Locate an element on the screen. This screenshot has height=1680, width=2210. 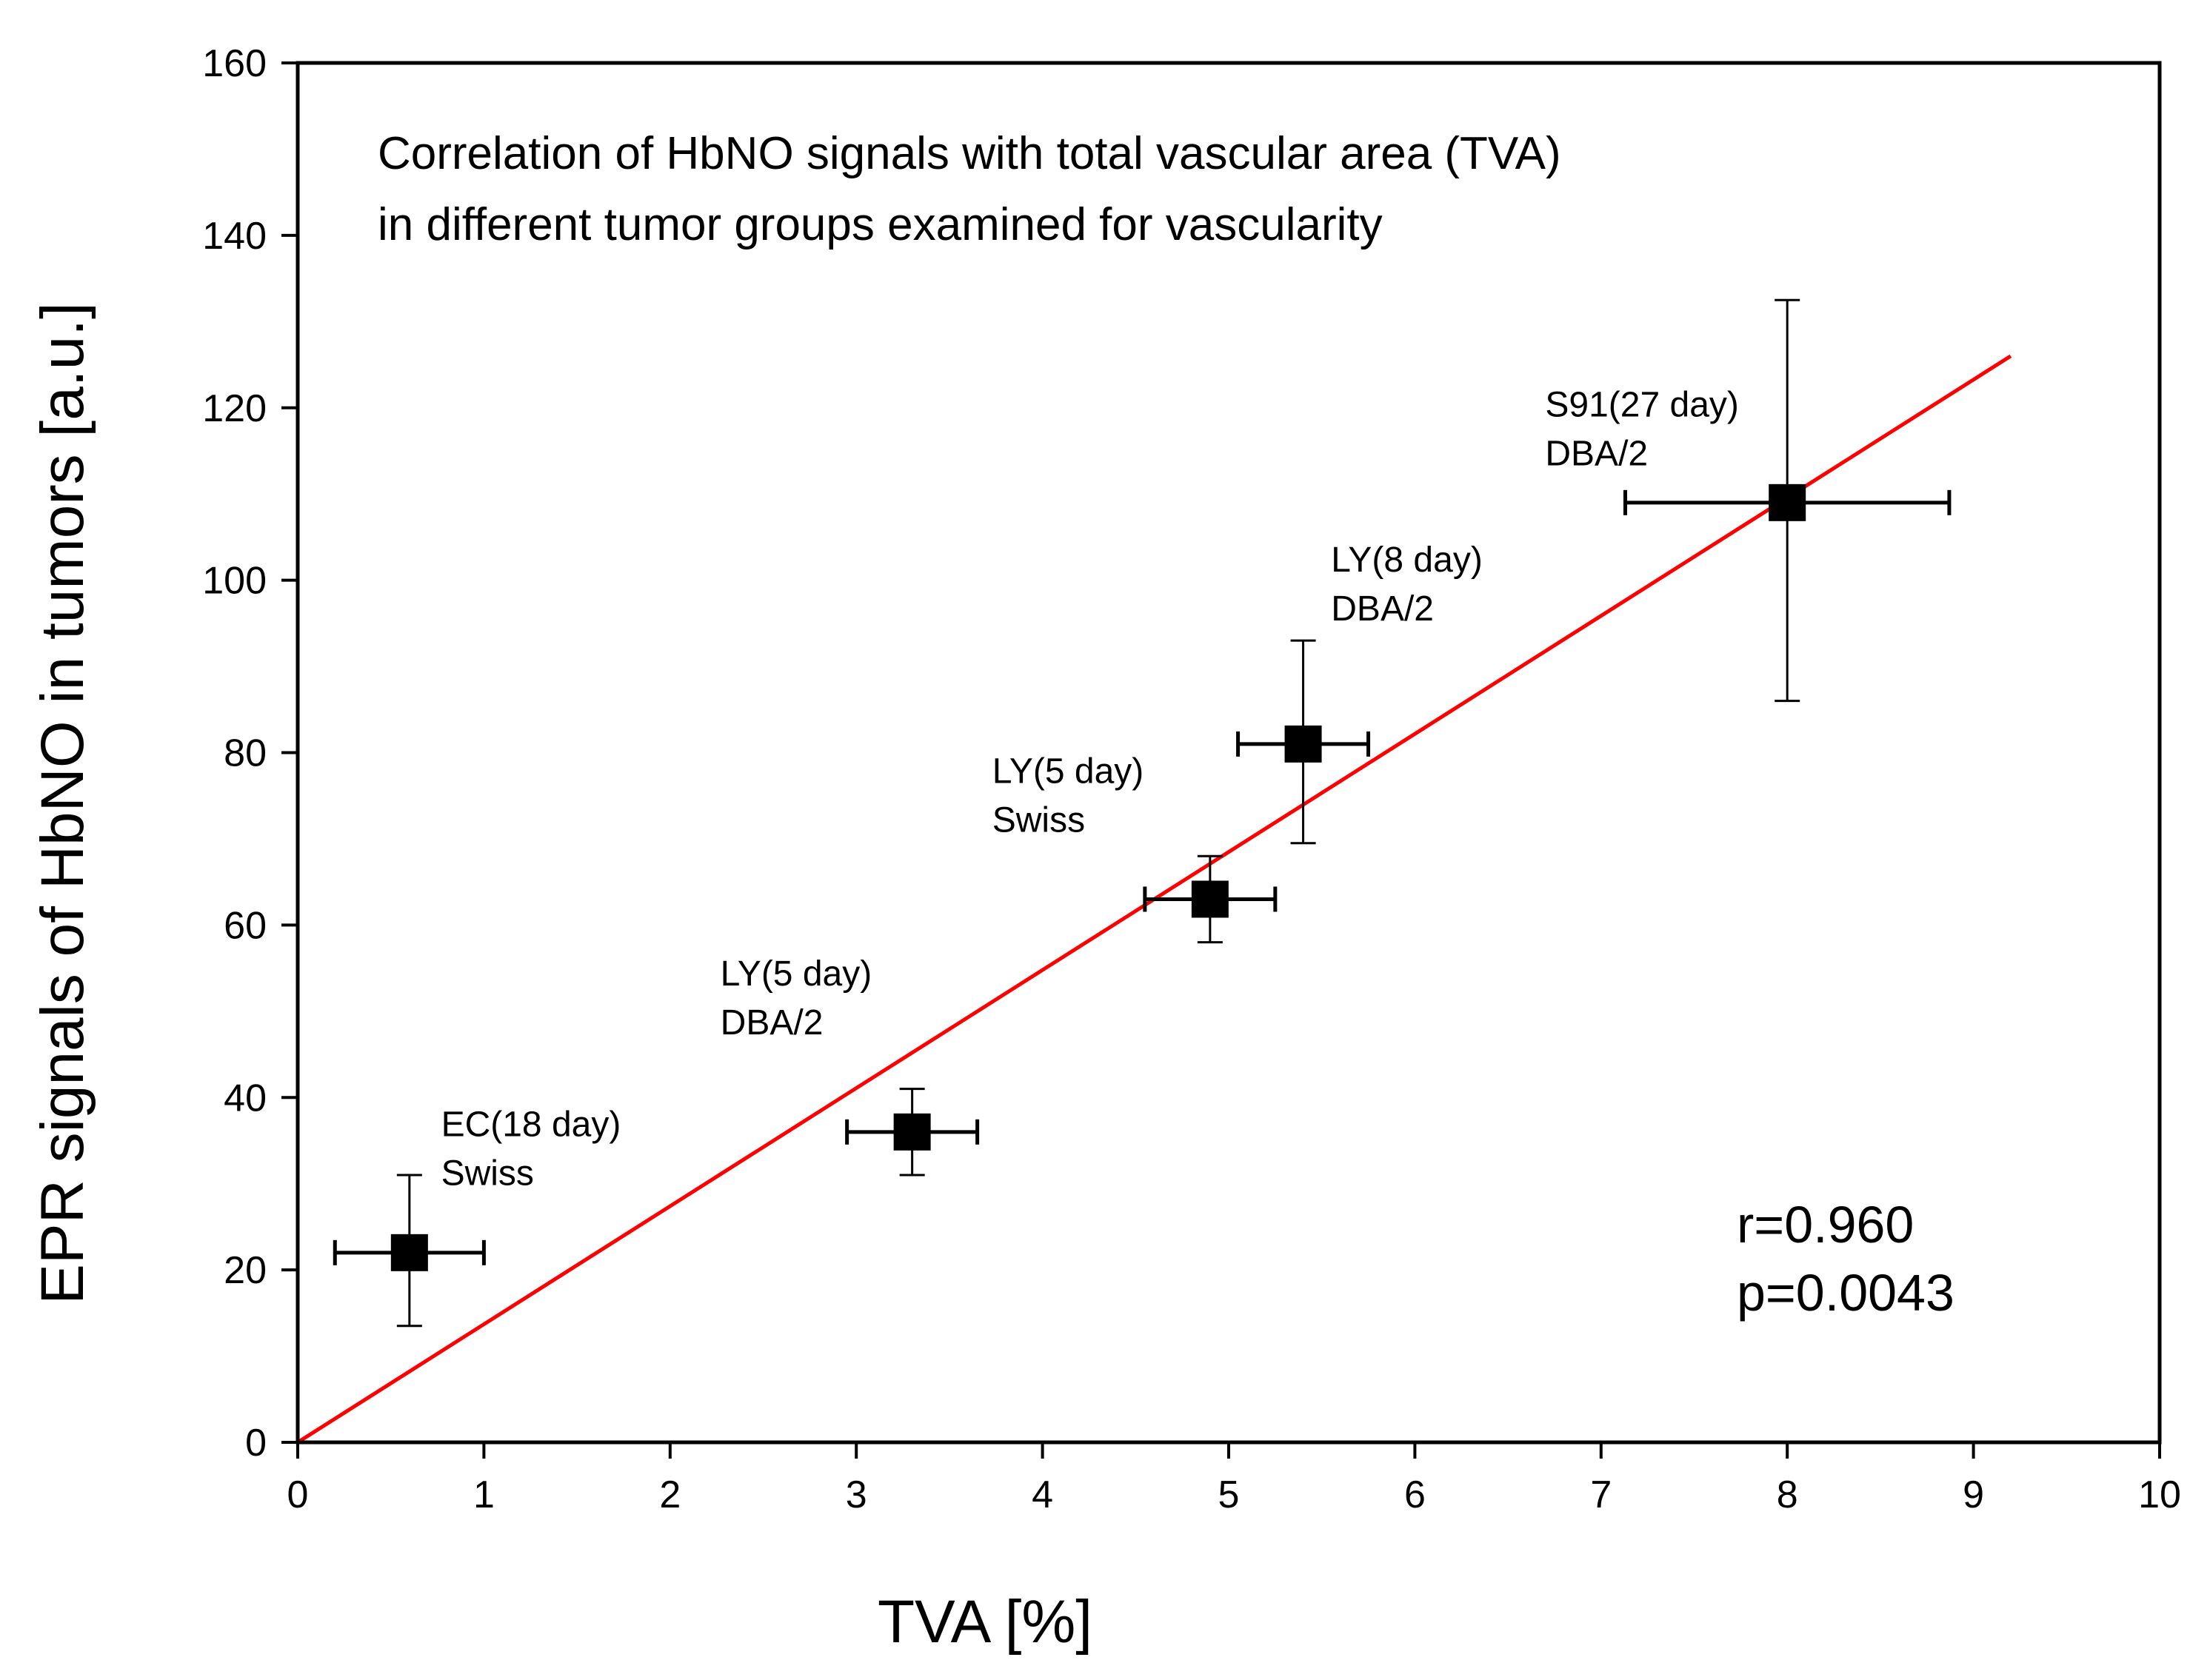
x-tick-label: 9 is located at coordinates (1973, 1494).